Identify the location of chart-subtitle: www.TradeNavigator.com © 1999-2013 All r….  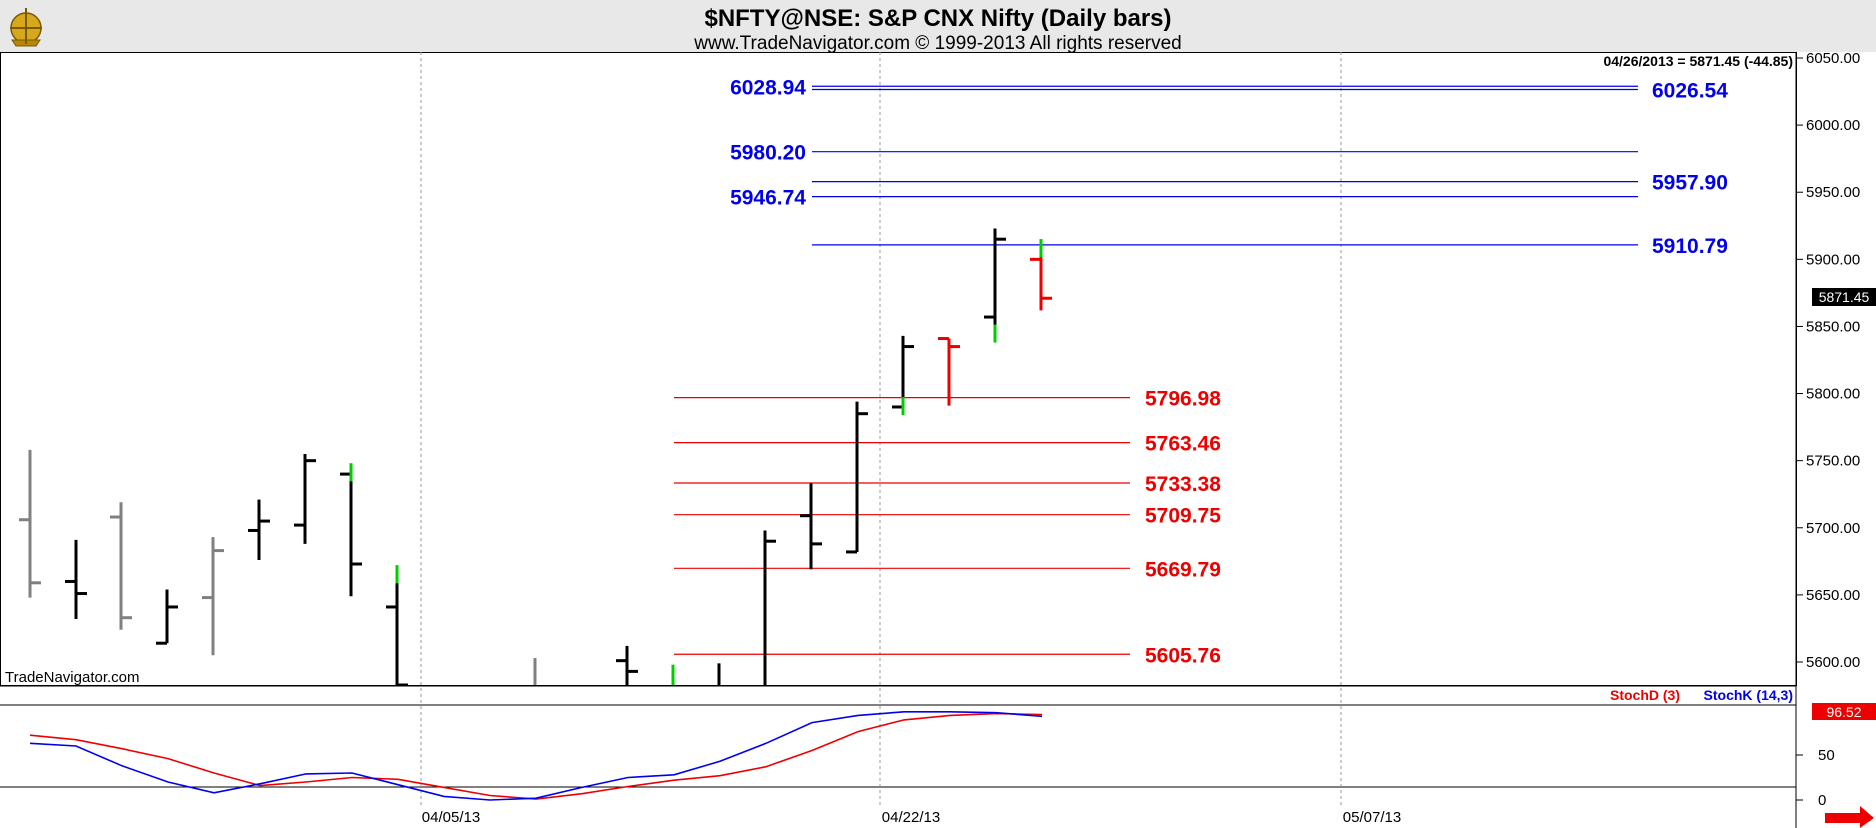
(937, 43).